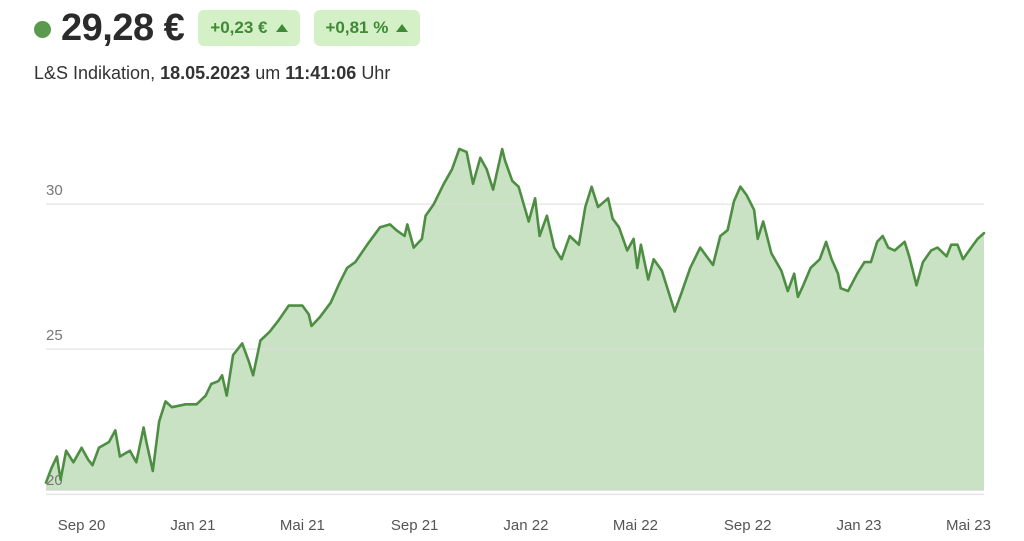  Describe the element at coordinates (268, 73) in the screenshot. I see `quote-um: um` at that location.